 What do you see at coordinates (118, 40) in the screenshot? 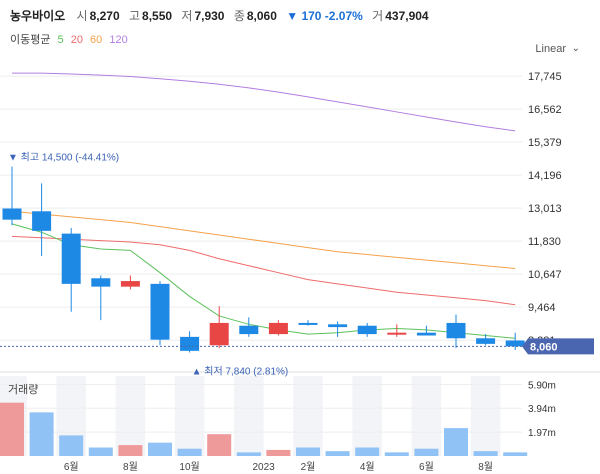
I see `ma120-legend: 120` at bounding box center [118, 40].